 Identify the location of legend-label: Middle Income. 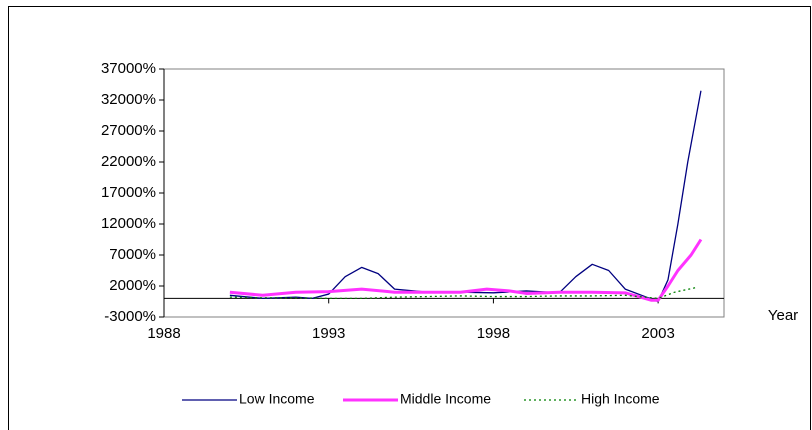
(445, 399).